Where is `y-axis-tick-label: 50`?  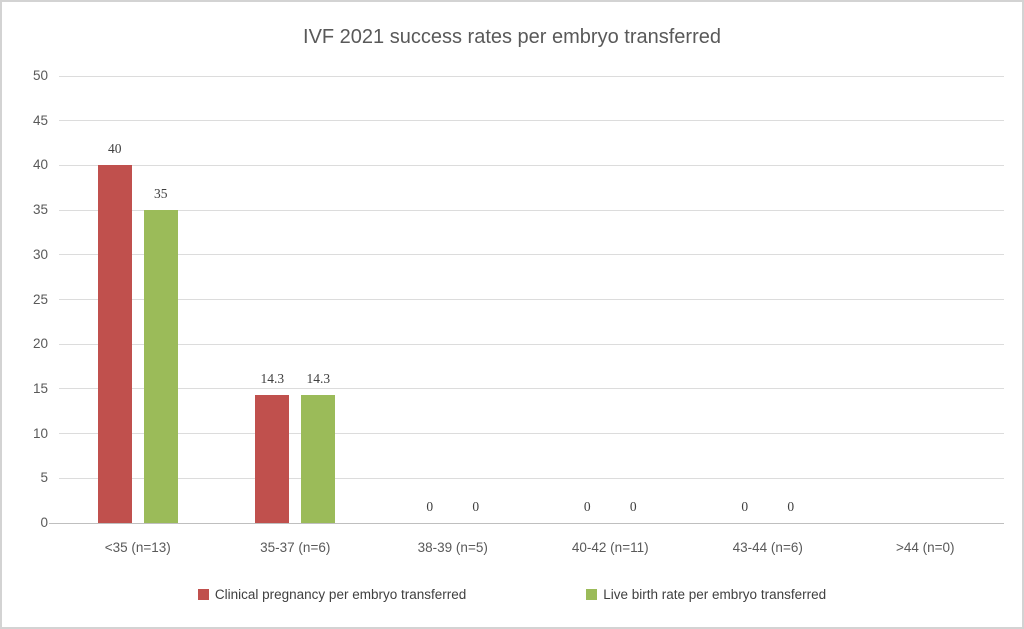 y-axis-tick-label: 50 is located at coordinates (40, 75).